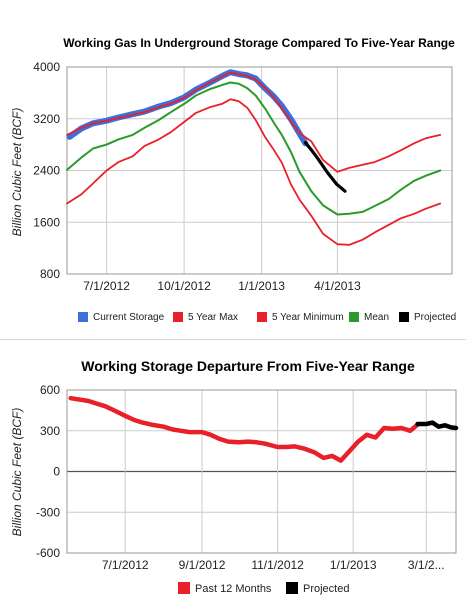 This screenshot has height=605, width=466. I want to click on y-tick-label: 800, so click(50, 274).